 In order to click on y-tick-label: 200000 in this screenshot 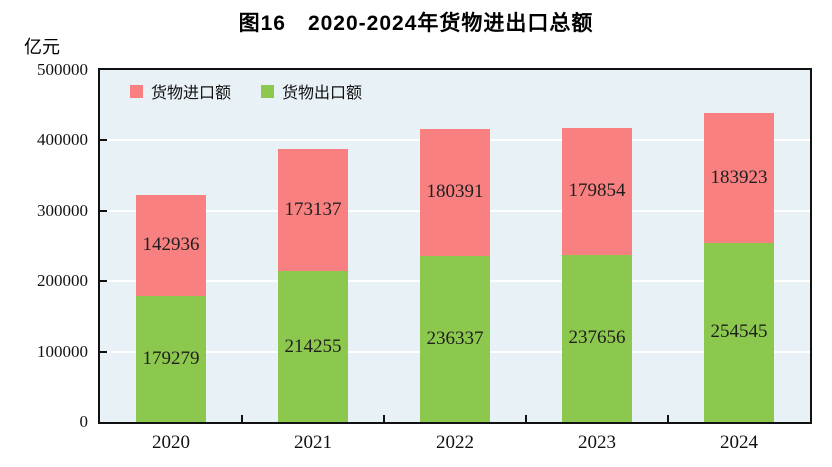, I will do `click(62, 281)`.